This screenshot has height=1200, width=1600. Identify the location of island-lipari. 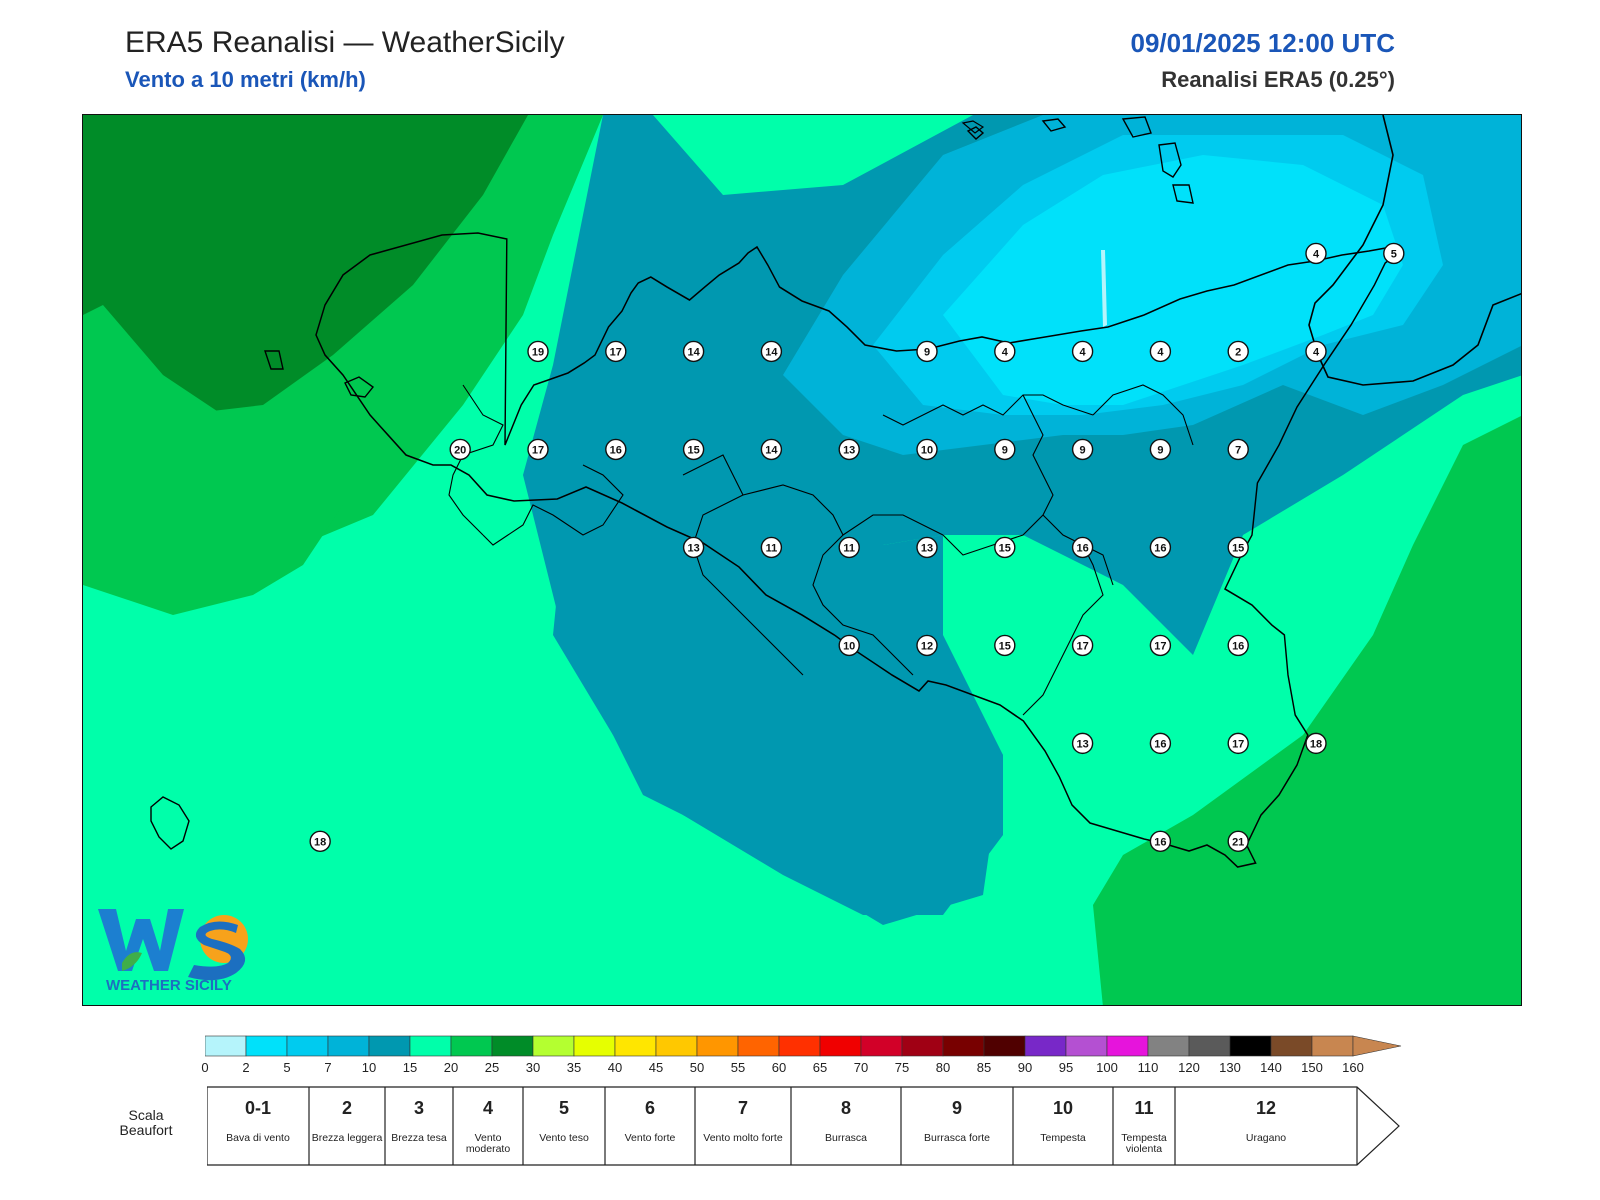
(1170, 160).